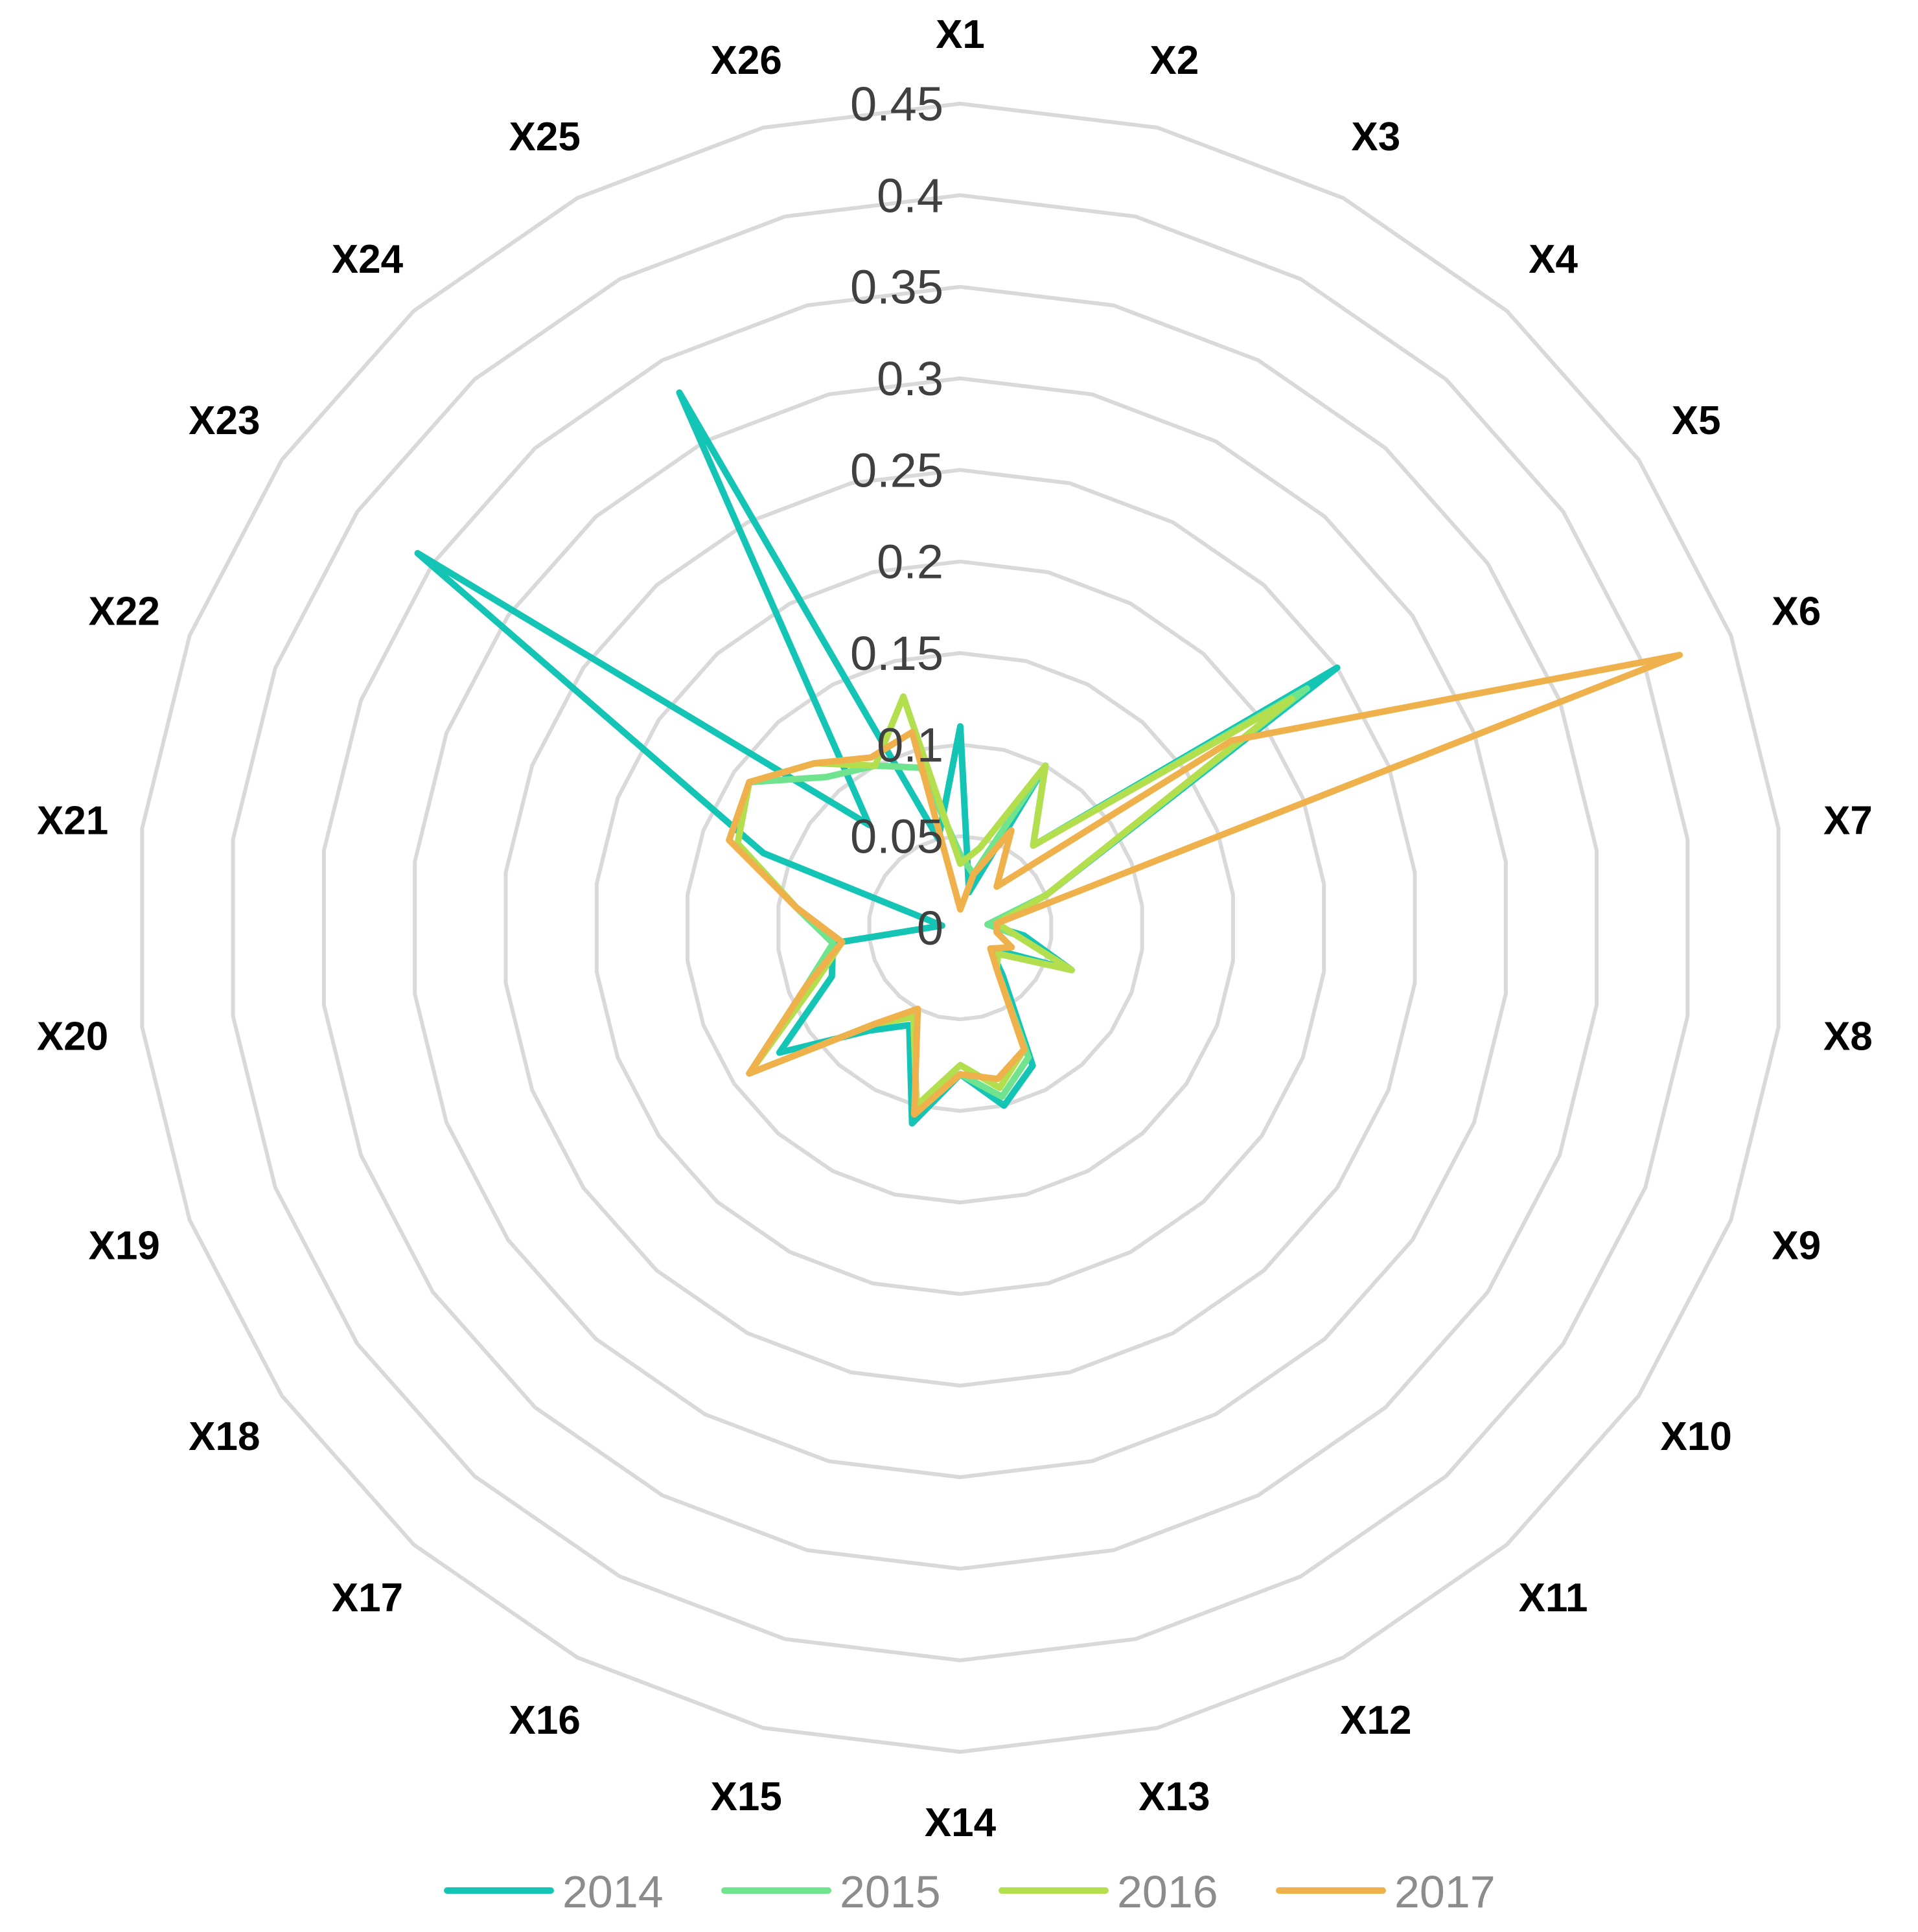 The height and width of the screenshot is (1932, 1918). Describe the element at coordinates (910, 562) in the screenshot. I see `tick-label: 0.2` at that location.